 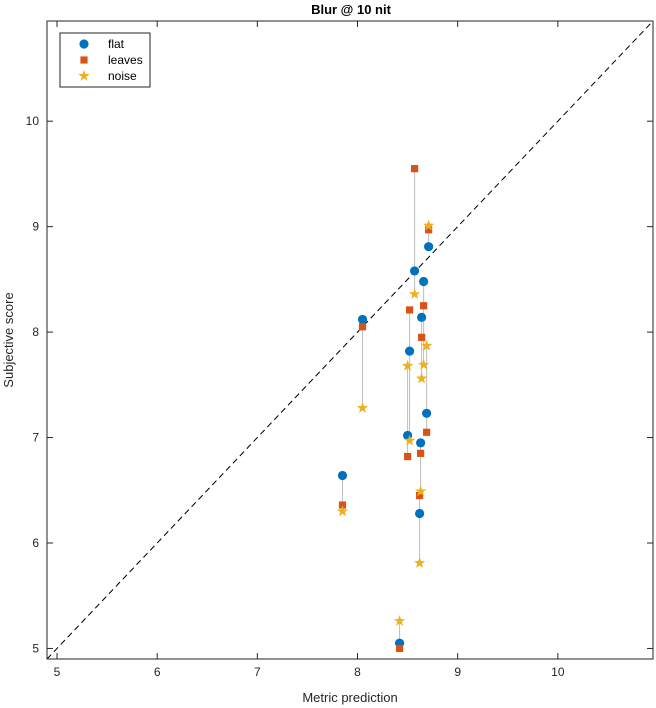 I want to click on y-tick-label: 10, so click(x=33, y=121).